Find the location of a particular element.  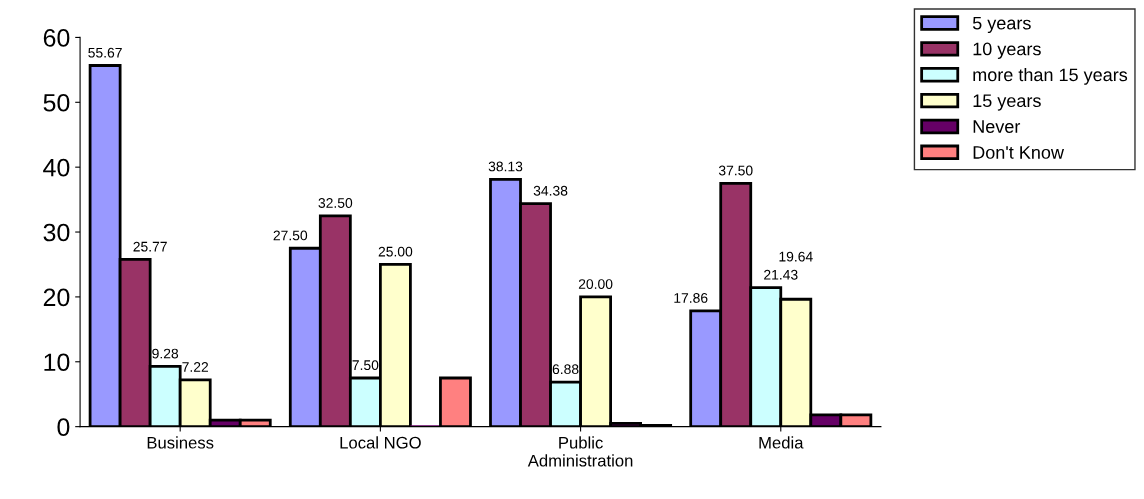

y-tick-label: 50 is located at coordinates (56, 102).